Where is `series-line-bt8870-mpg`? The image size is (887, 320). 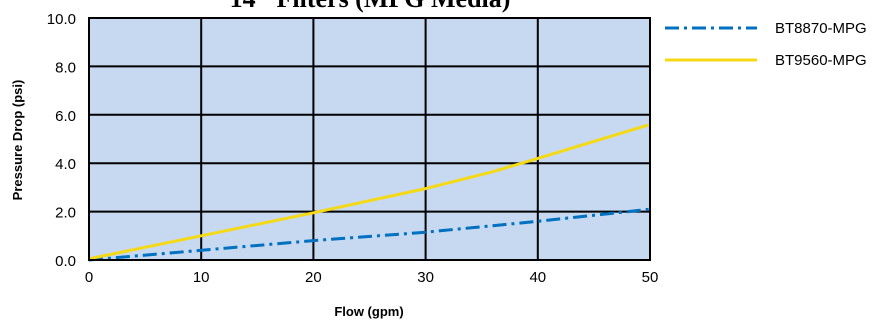
series-line-bt8870-mpg is located at coordinates (369, 234).